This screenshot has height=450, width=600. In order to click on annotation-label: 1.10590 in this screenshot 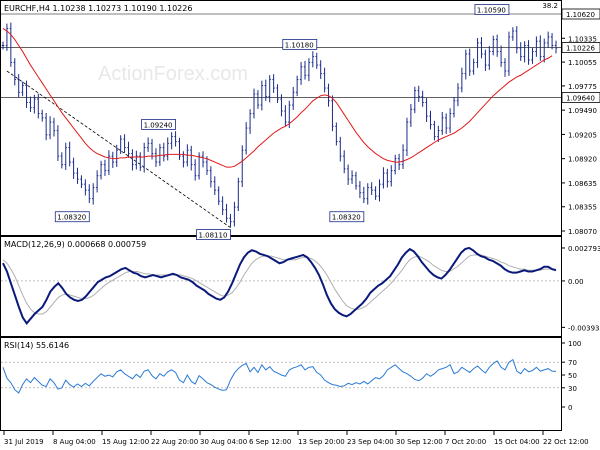, I will do `click(491, 11)`.